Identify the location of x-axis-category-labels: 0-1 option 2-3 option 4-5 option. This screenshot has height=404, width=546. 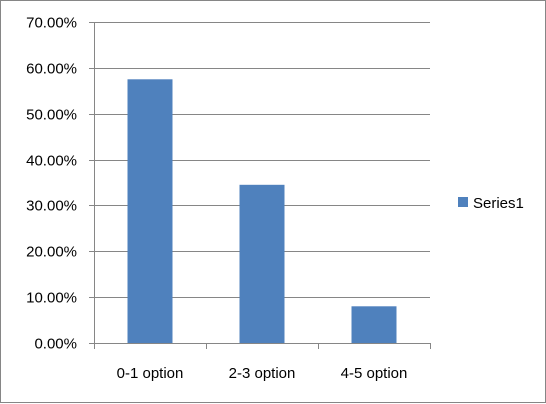
(262, 373).